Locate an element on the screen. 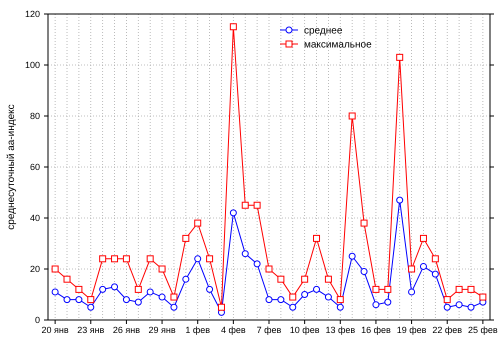 The height and width of the screenshot is (340, 503). y-tick-label: 60 is located at coordinates (35, 167).